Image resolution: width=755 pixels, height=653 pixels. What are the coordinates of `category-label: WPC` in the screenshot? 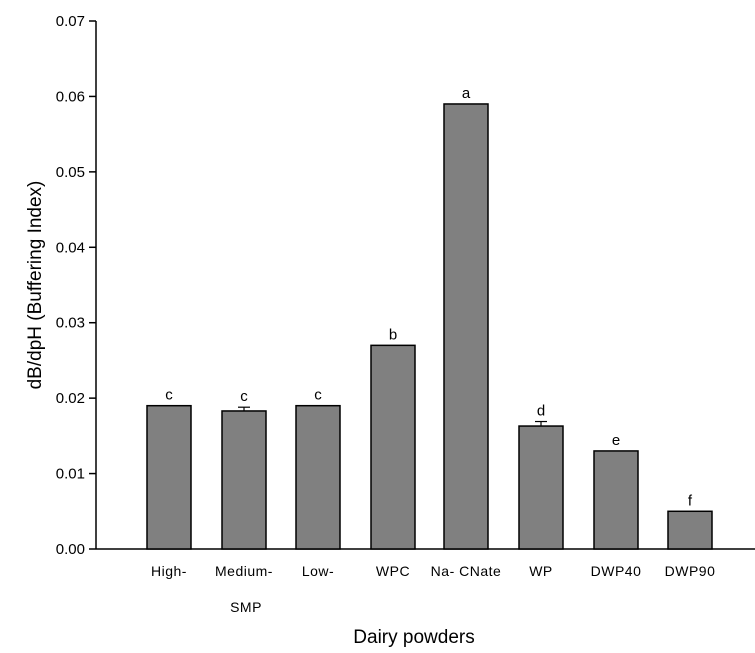 It's located at (393, 571).